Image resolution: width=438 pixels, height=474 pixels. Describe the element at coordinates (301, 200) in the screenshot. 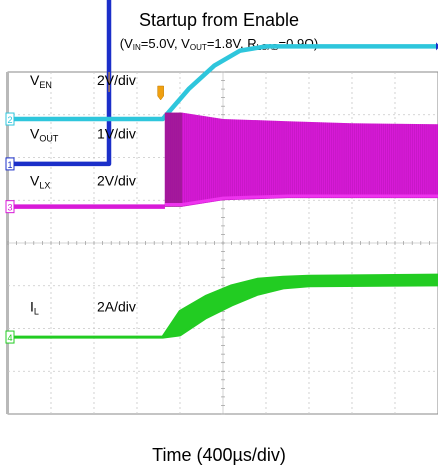

I see `trace-v-lx-low-rail` at that location.